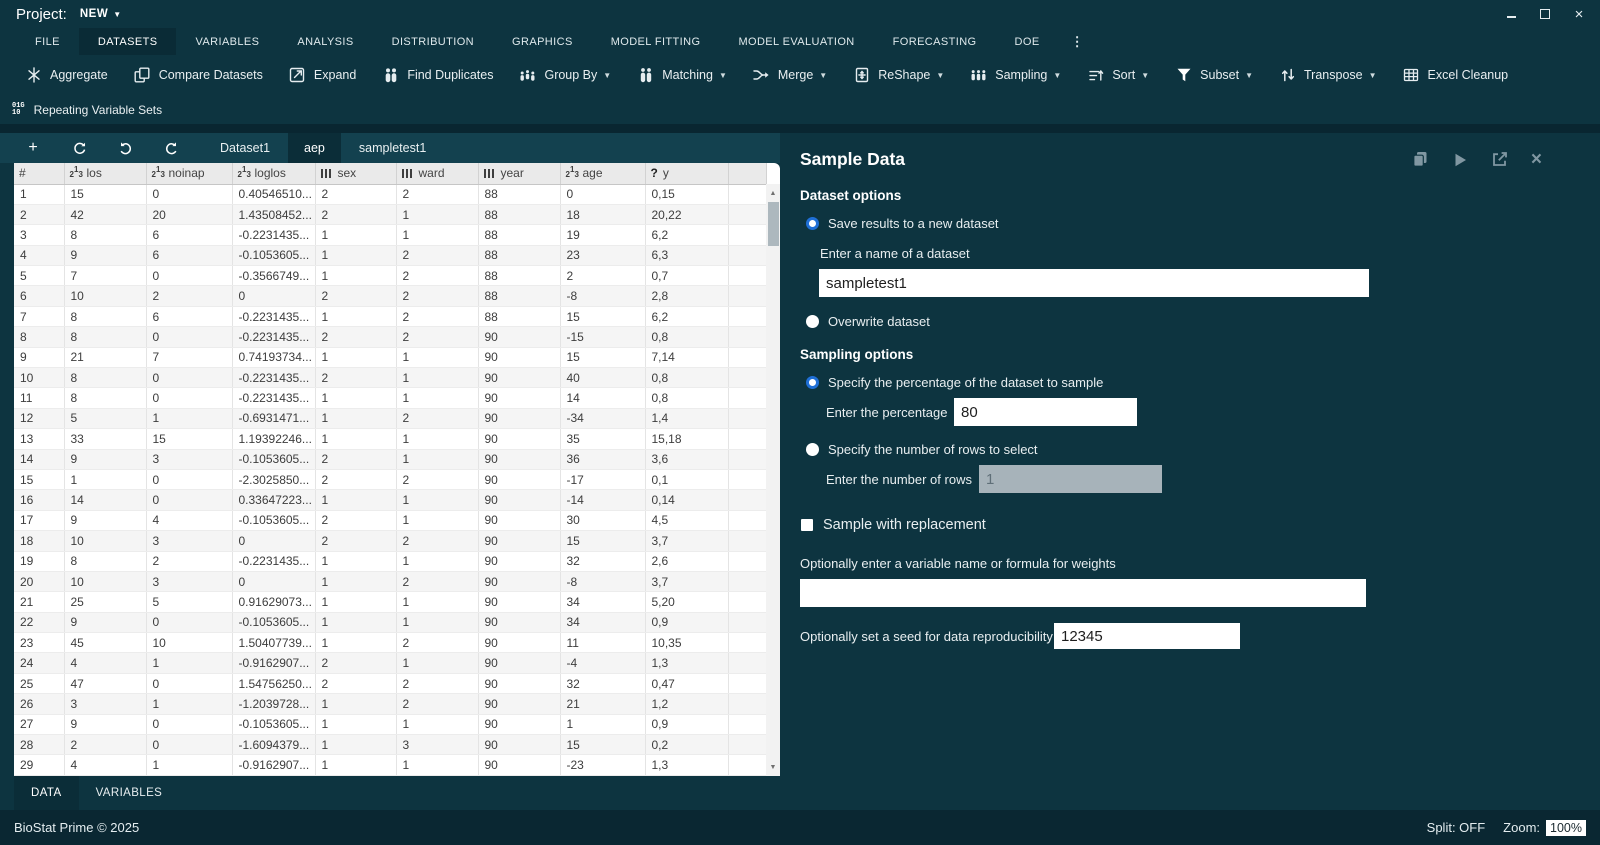 Image resolution: width=1600 pixels, height=845 pixels. What do you see at coordinates (687, 358) in the screenshot?
I see `table-cell: 7,14` at bounding box center [687, 358].